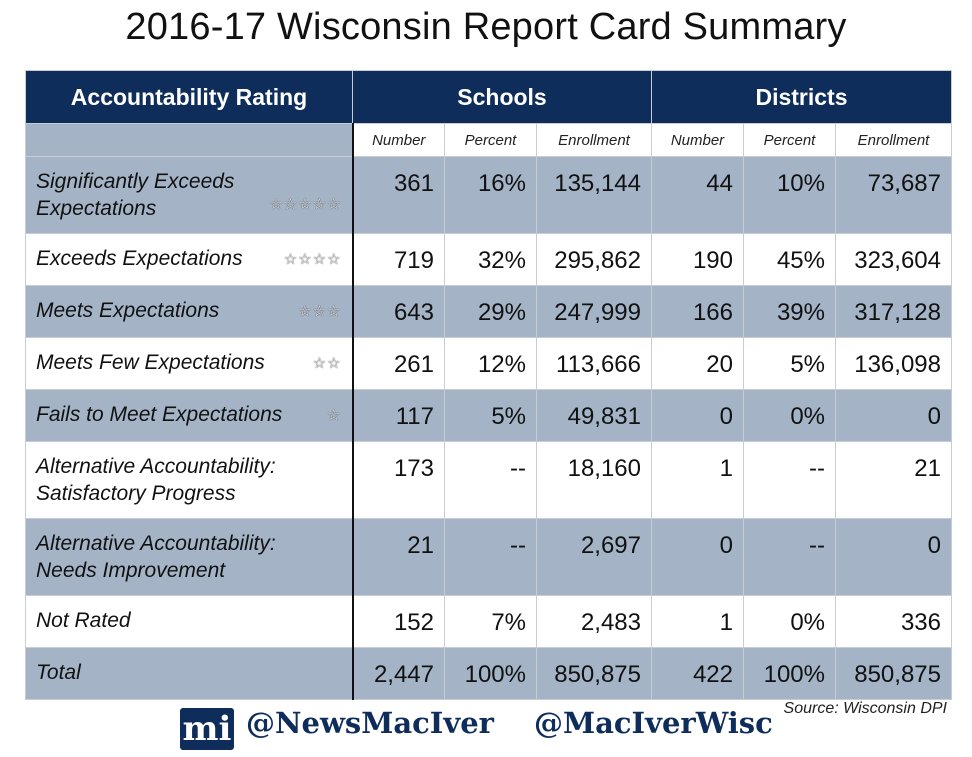  I want to click on table-row: Total 2,447 100% 850,875 422 100% 850,875, so click(488, 673).